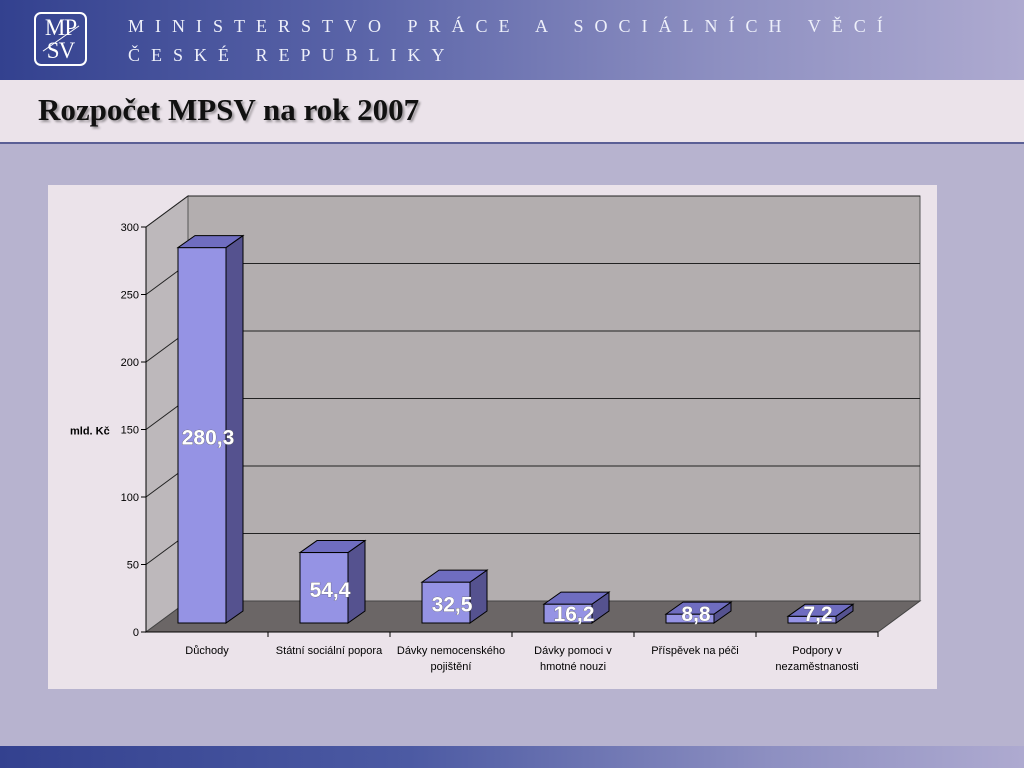  What do you see at coordinates (292, 55) in the screenshot?
I see `ministry-name-line-2: ČESKÉ REPUBLIKY` at bounding box center [292, 55].